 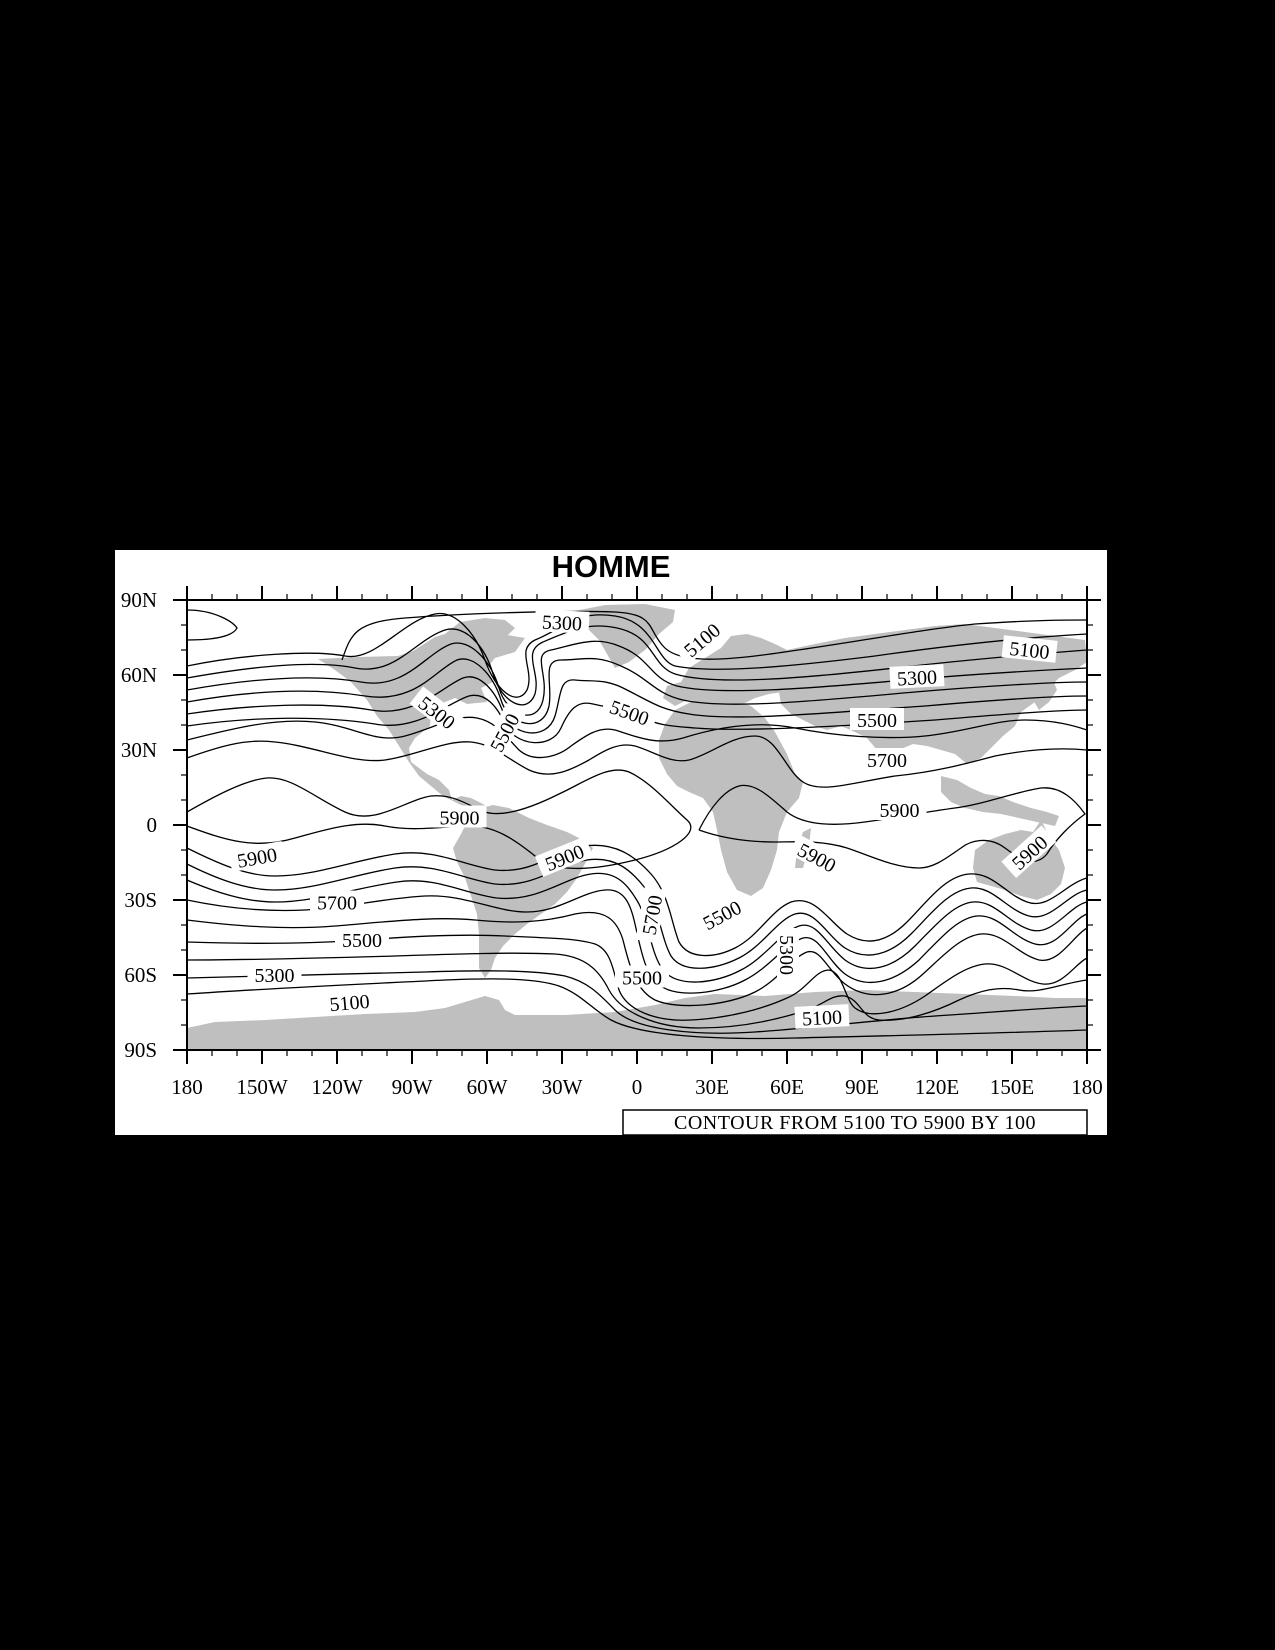 What do you see at coordinates (1012, 1087) in the screenshot?
I see `lon-tick-label: 150E` at bounding box center [1012, 1087].